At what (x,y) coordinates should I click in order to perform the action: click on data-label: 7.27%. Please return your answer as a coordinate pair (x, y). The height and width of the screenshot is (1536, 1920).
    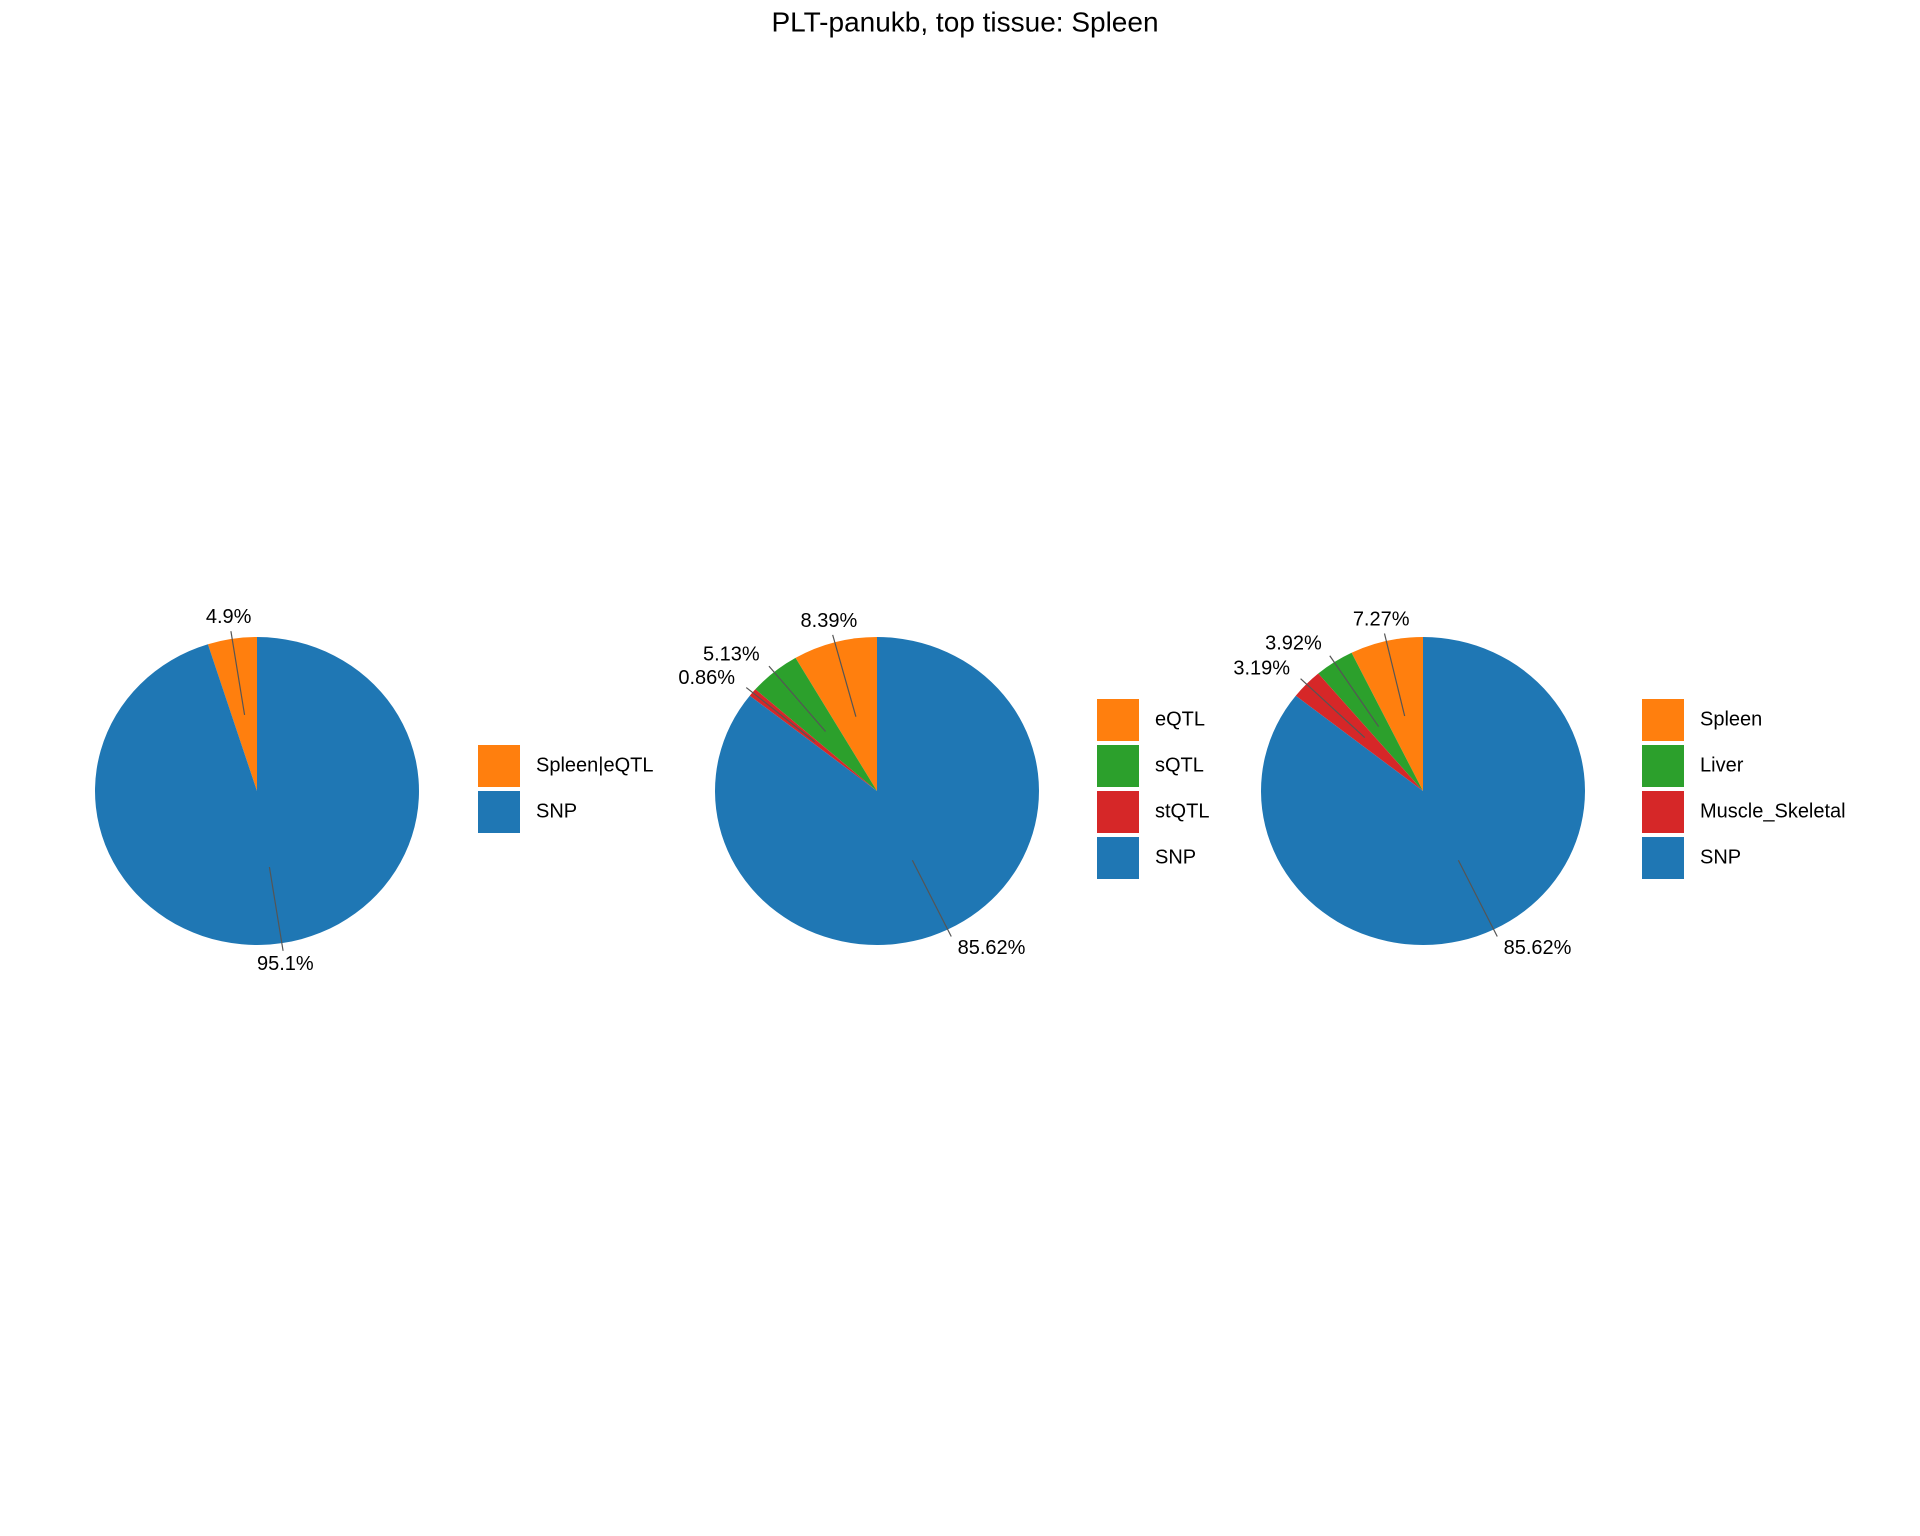
    Looking at the image, I should click on (1381, 619).